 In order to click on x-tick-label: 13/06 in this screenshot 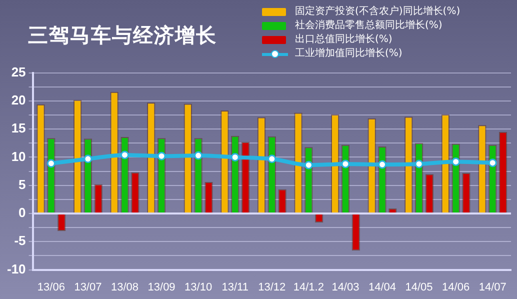, I will do `click(51, 287)`.